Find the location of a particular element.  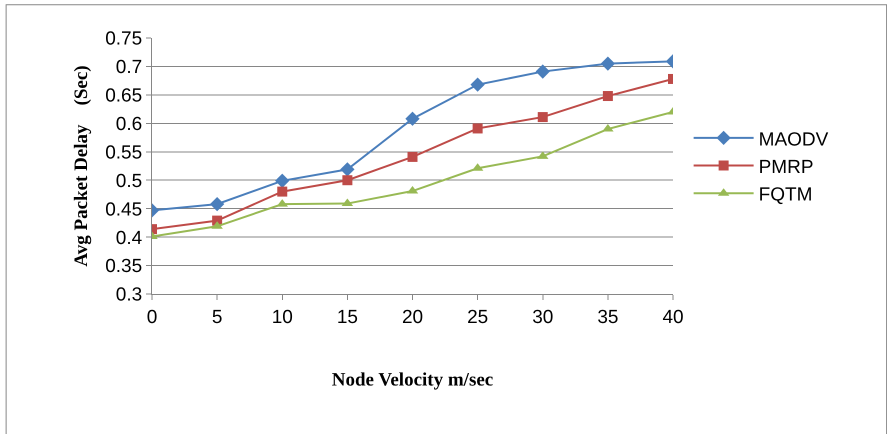

legend-label: MAODV is located at coordinates (793, 139).